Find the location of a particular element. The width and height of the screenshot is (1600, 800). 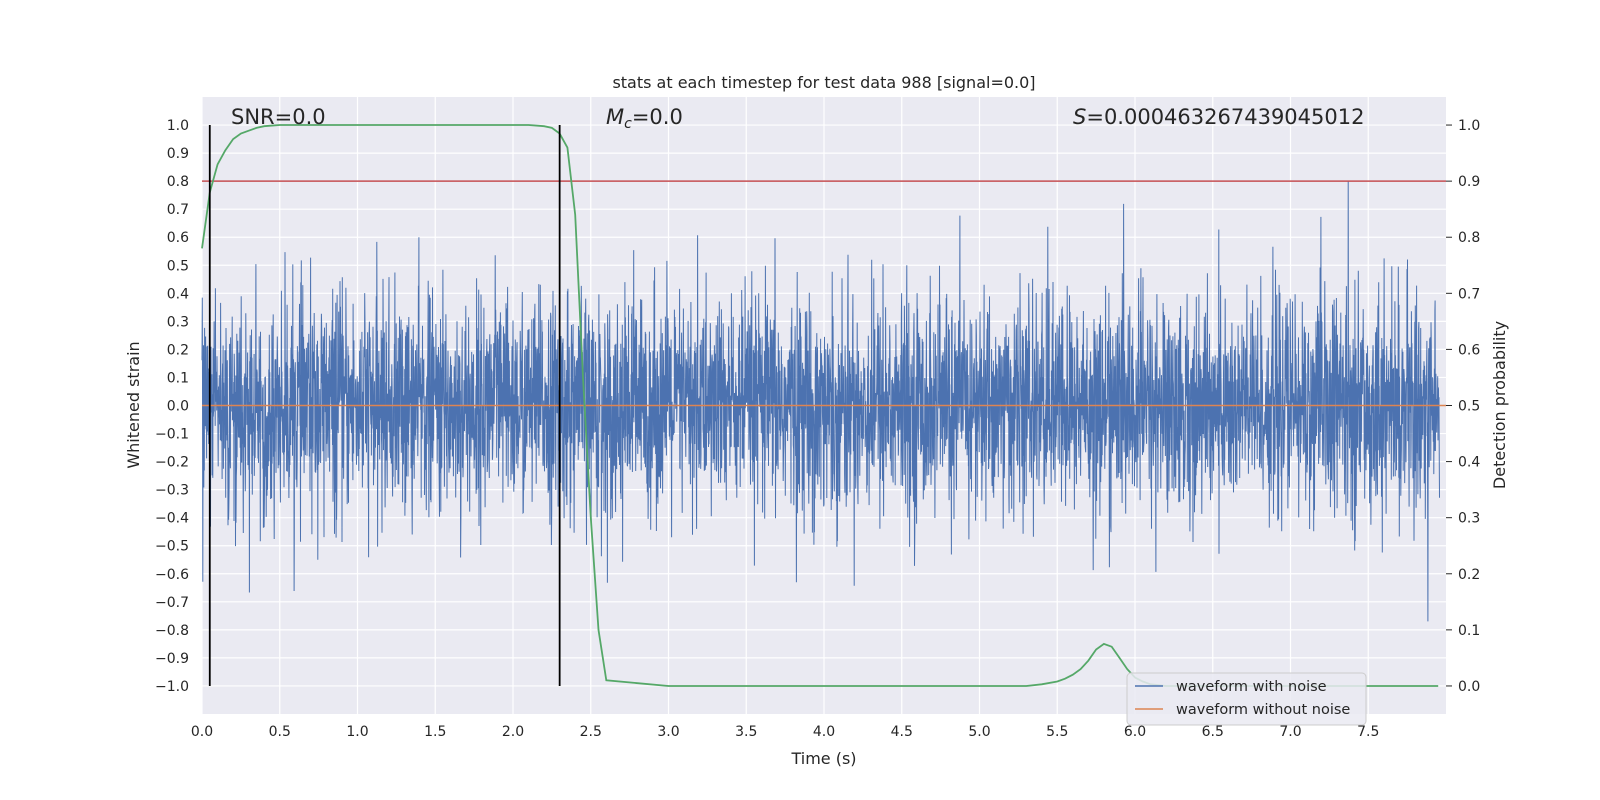

legend-box is located at coordinates (1246, 699).